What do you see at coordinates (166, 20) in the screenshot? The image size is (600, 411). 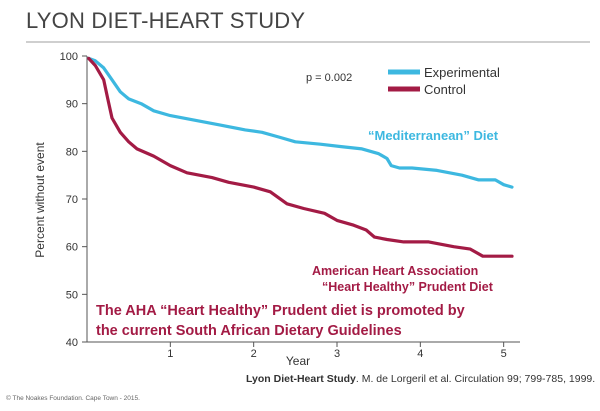 I see `slide-title: LYON DIET-HEART STUDY` at bounding box center [166, 20].